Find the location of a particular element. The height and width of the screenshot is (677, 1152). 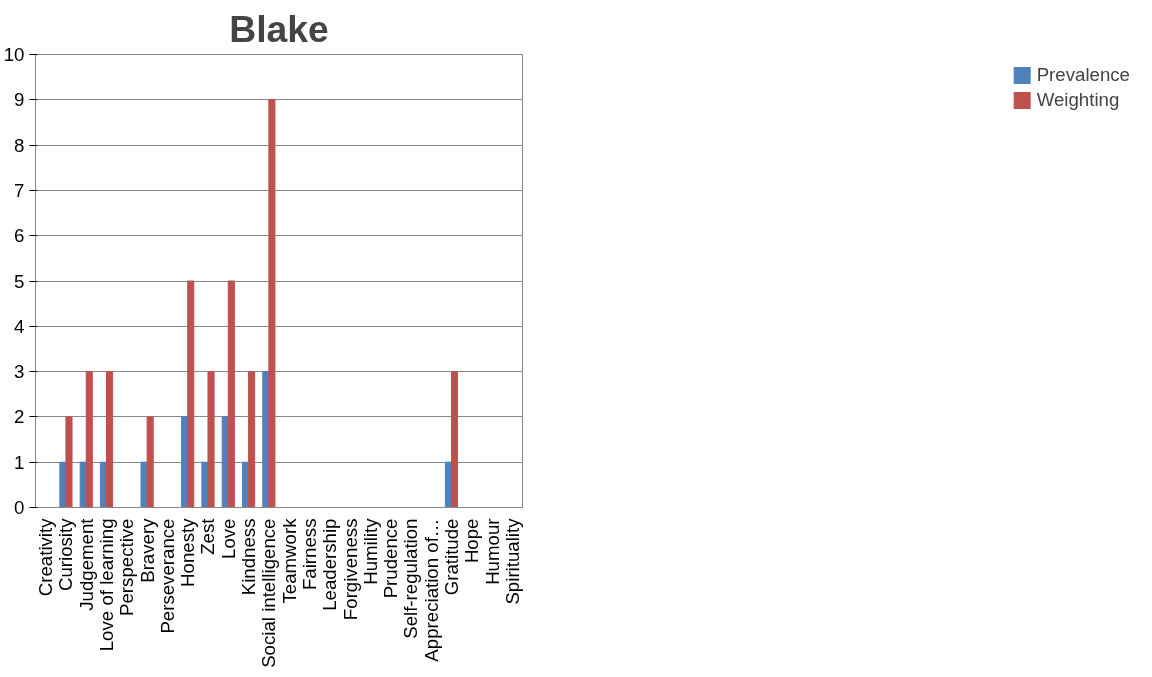

y-tick-label: 10 is located at coordinates (14, 54).